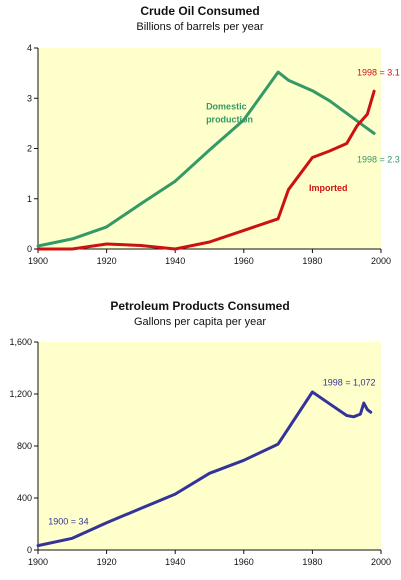 The width and height of the screenshot is (401, 580). Describe the element at coordinates (229, 119) in the screenshot. I see `annotation-production: production` at that location.